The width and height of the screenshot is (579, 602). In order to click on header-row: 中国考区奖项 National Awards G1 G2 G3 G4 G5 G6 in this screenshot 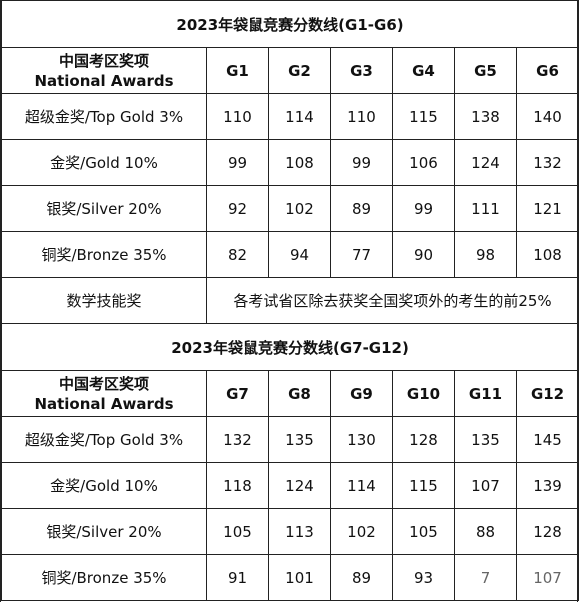, I will do `click(290, 70)`.